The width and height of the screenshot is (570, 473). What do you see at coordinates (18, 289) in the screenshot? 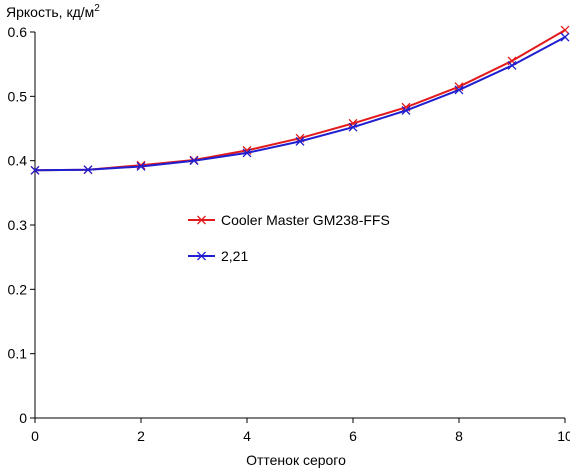
I see `y-tick-label: 0.2` at bounding box center [18, 289].